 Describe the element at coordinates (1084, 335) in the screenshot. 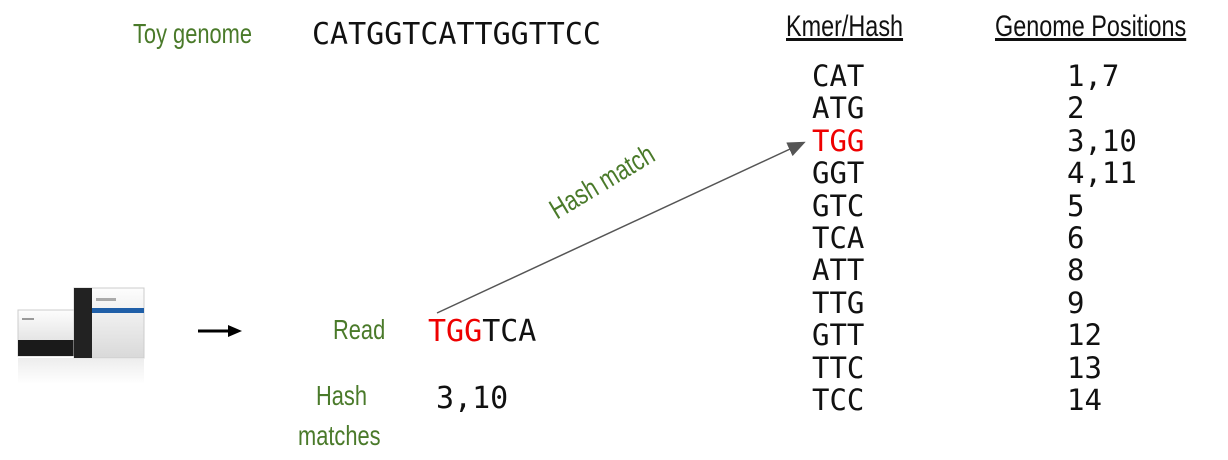

I see `position-entry: 12` at that location.